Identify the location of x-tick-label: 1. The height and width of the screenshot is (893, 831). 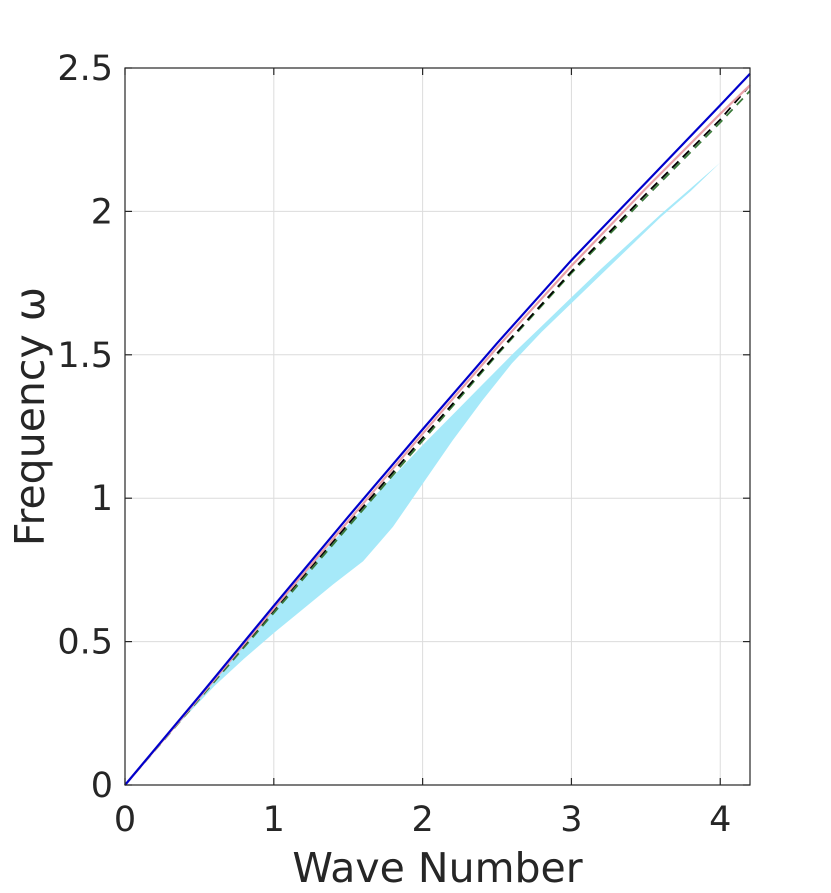
(274, 820).